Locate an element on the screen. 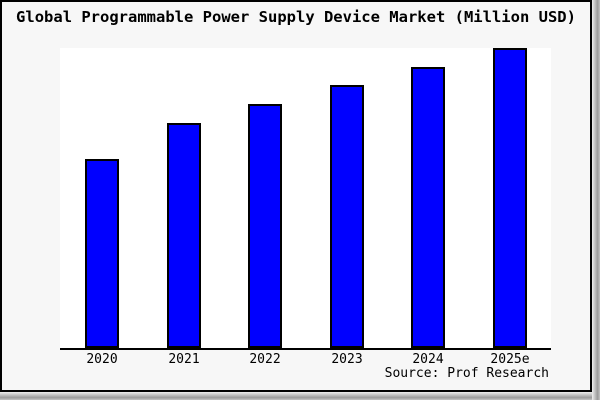  bar-2022 is located at coordinates (265, 226).